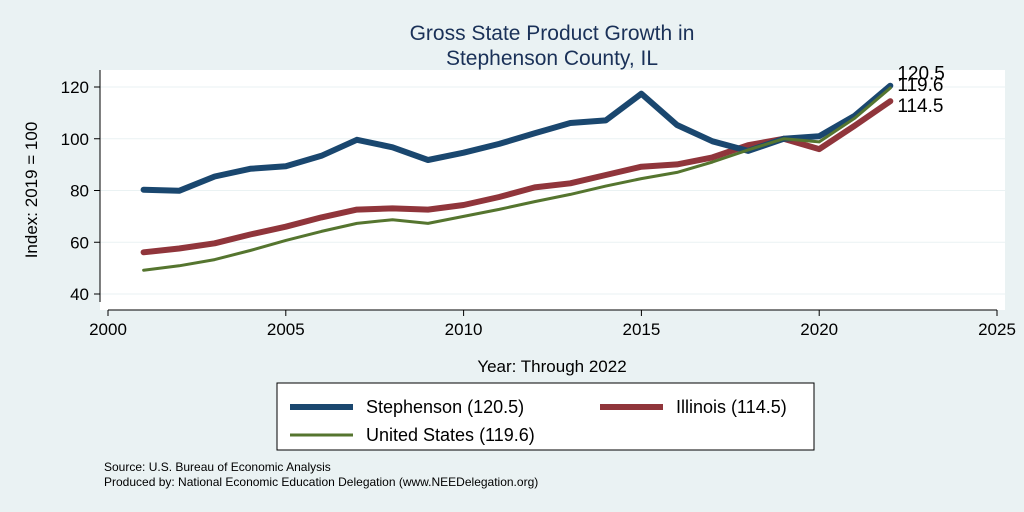 Image resolution: width=1024 pixels, height=512 pixels. I want to click on x-tick-label-2020: 2020, so click(819, 329).